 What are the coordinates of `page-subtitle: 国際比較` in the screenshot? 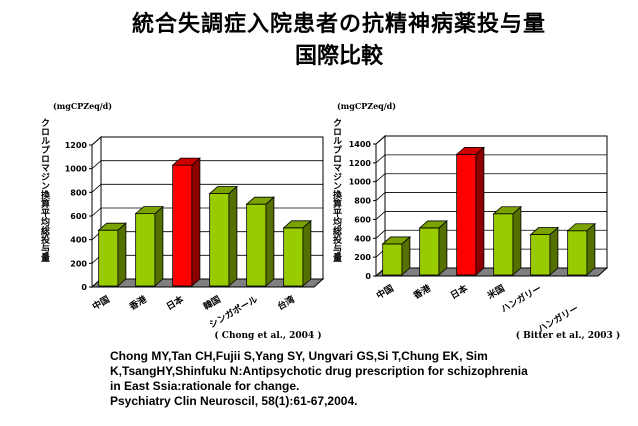 It's located at (338, 56).